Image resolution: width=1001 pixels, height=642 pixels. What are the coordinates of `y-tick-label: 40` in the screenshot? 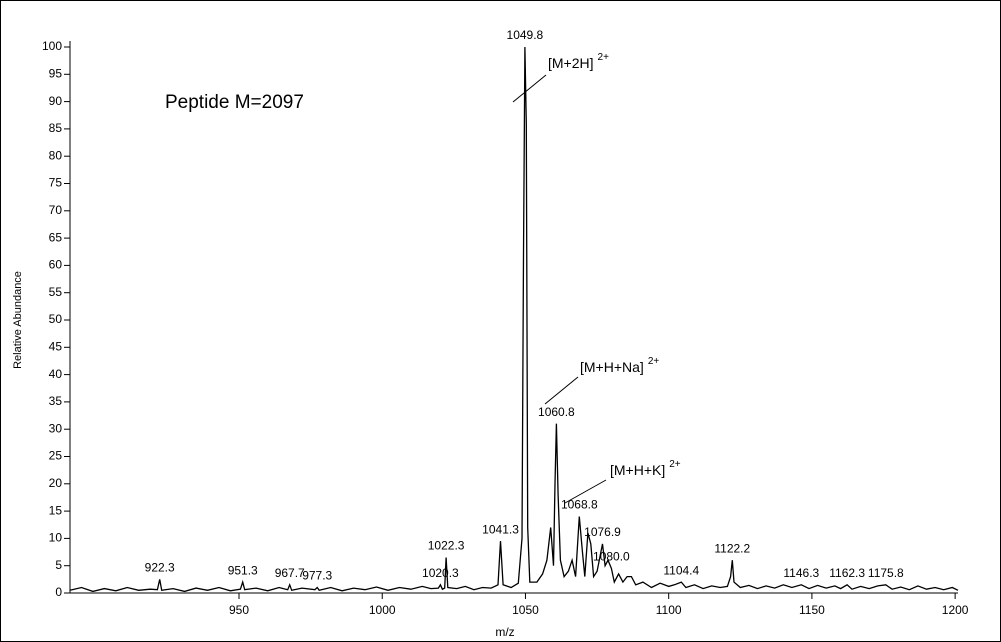 It's located at (56, 374).